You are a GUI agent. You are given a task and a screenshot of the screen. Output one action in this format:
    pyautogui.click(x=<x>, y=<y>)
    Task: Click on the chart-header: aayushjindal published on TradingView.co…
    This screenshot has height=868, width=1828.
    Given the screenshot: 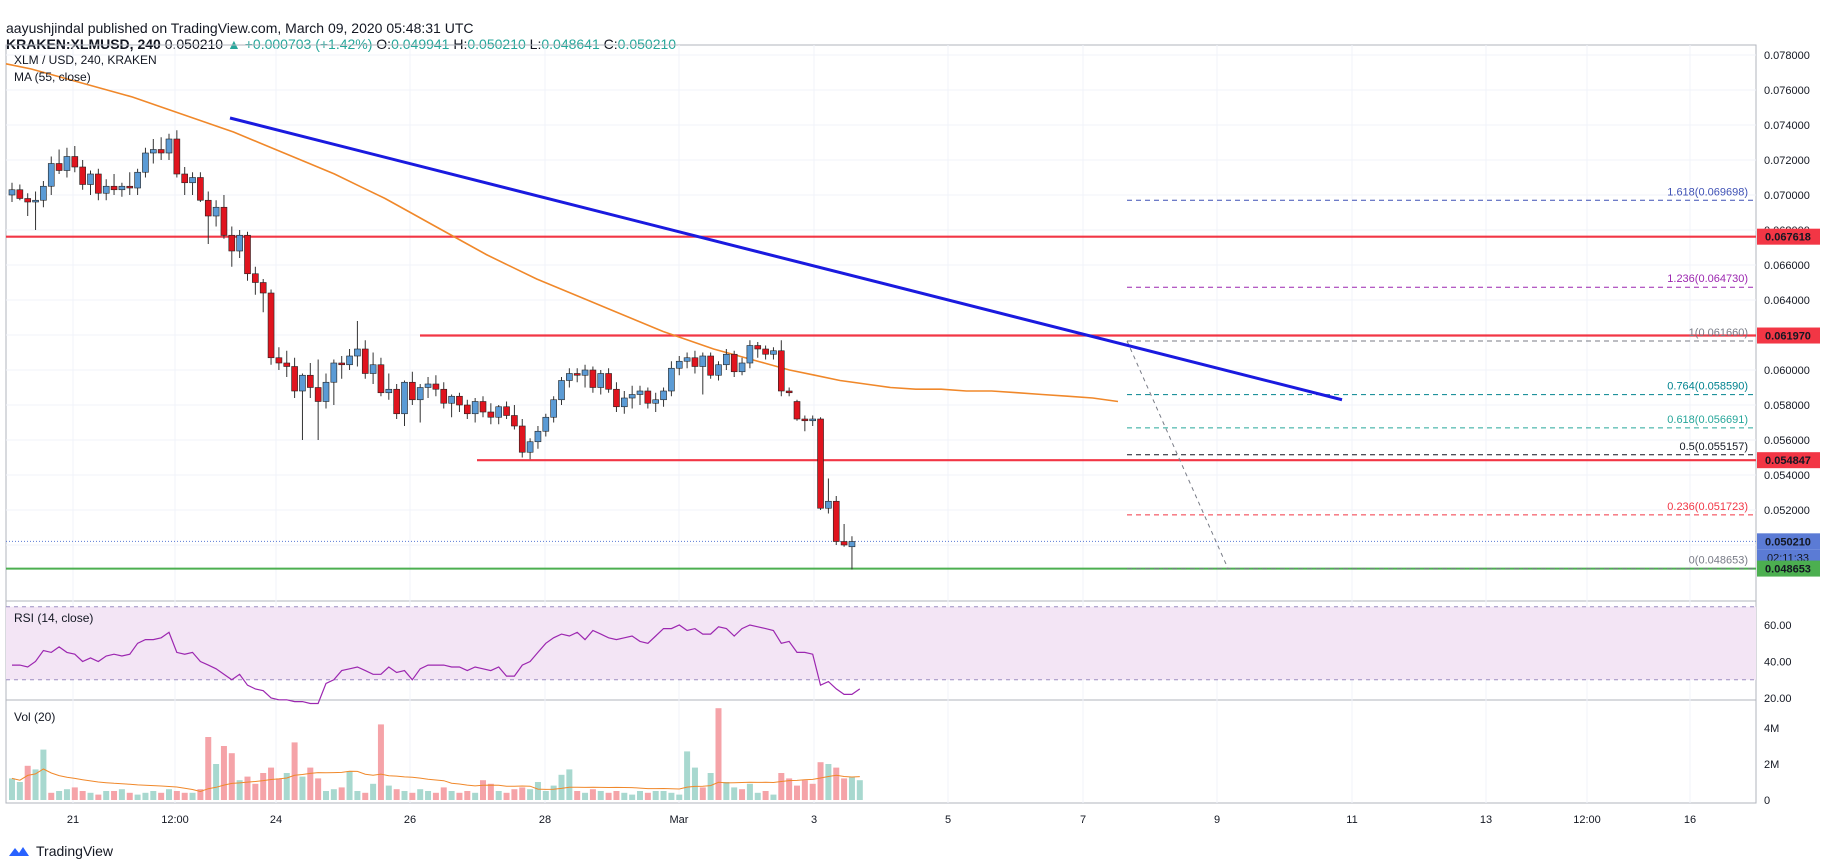 What is the action you would take?
    pyautogui.click(x=341, y=36)
    